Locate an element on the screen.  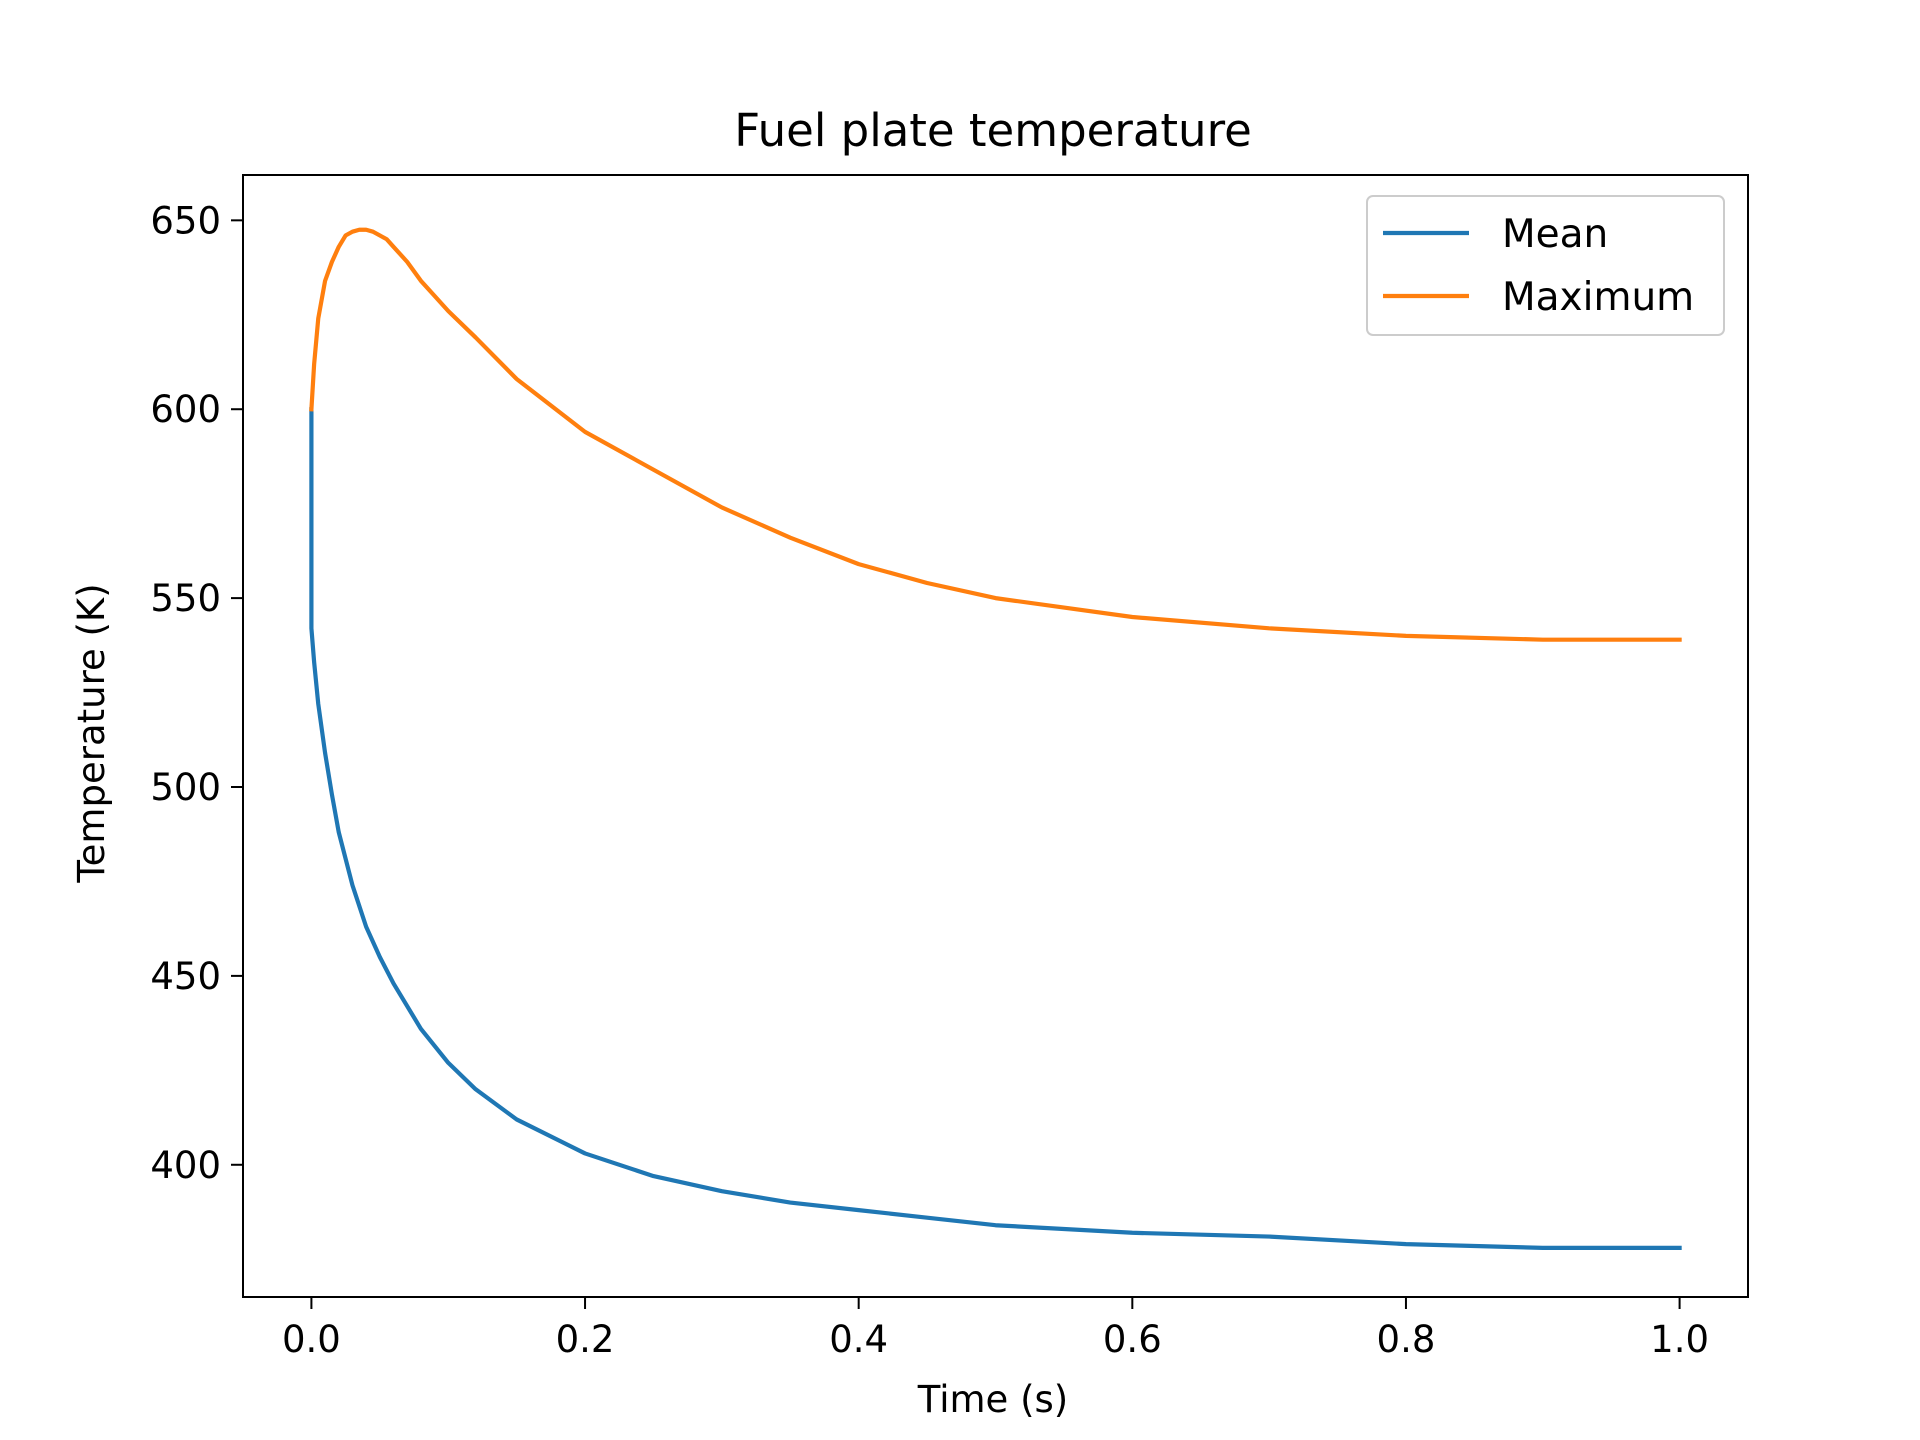
x-tick-label: 0.6 is located at coordinates (1132, 1339).